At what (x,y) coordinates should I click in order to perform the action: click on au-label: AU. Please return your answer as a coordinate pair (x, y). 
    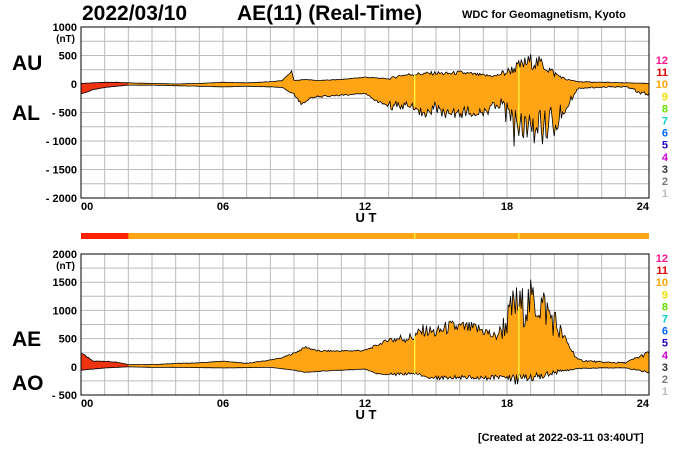
    Looking at the image, I should click on (27, 63).